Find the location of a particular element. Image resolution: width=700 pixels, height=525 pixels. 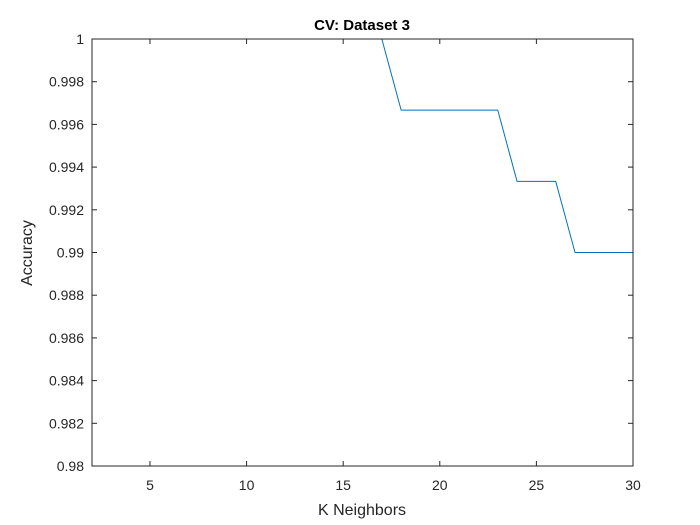

y-tick-label: 0.982 is located at coordinates (66, 423).